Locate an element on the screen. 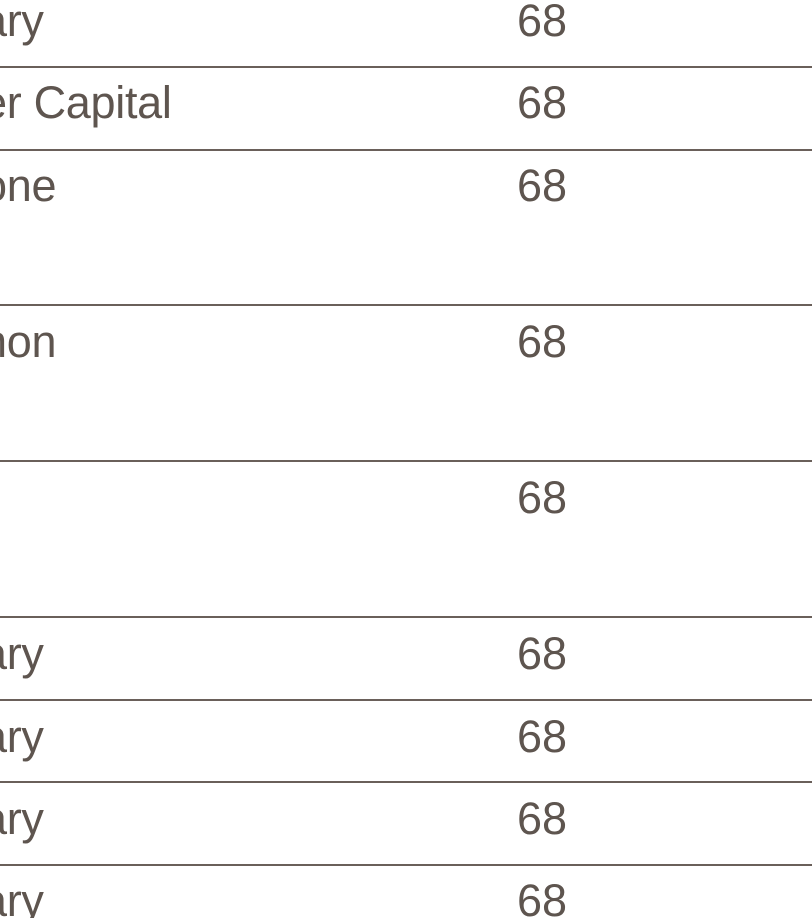 The height and width of the screenshot is (918, 812). table-row: er Capital 68 is located at coordinates (406, 113).